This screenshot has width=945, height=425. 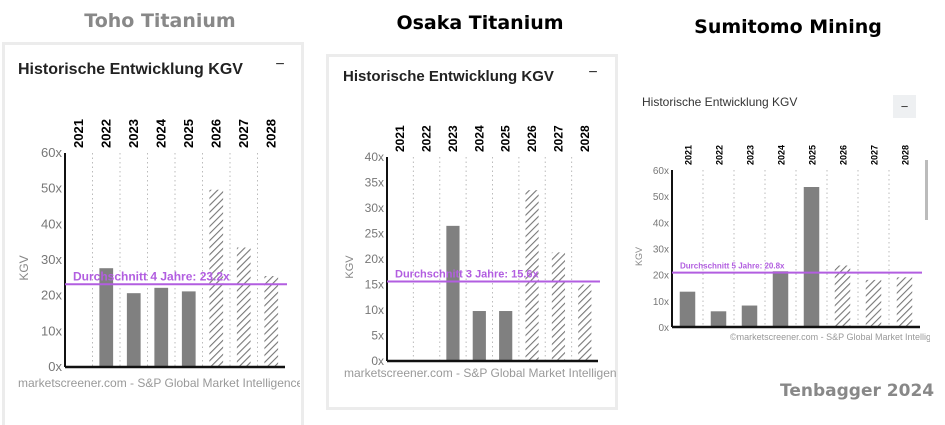 What do you see at coordinates (467, 274) in the screenshot?
I see `average-label: Durchschnitt 3 Jahre: 15.6x` at bounding box center [467, 274].